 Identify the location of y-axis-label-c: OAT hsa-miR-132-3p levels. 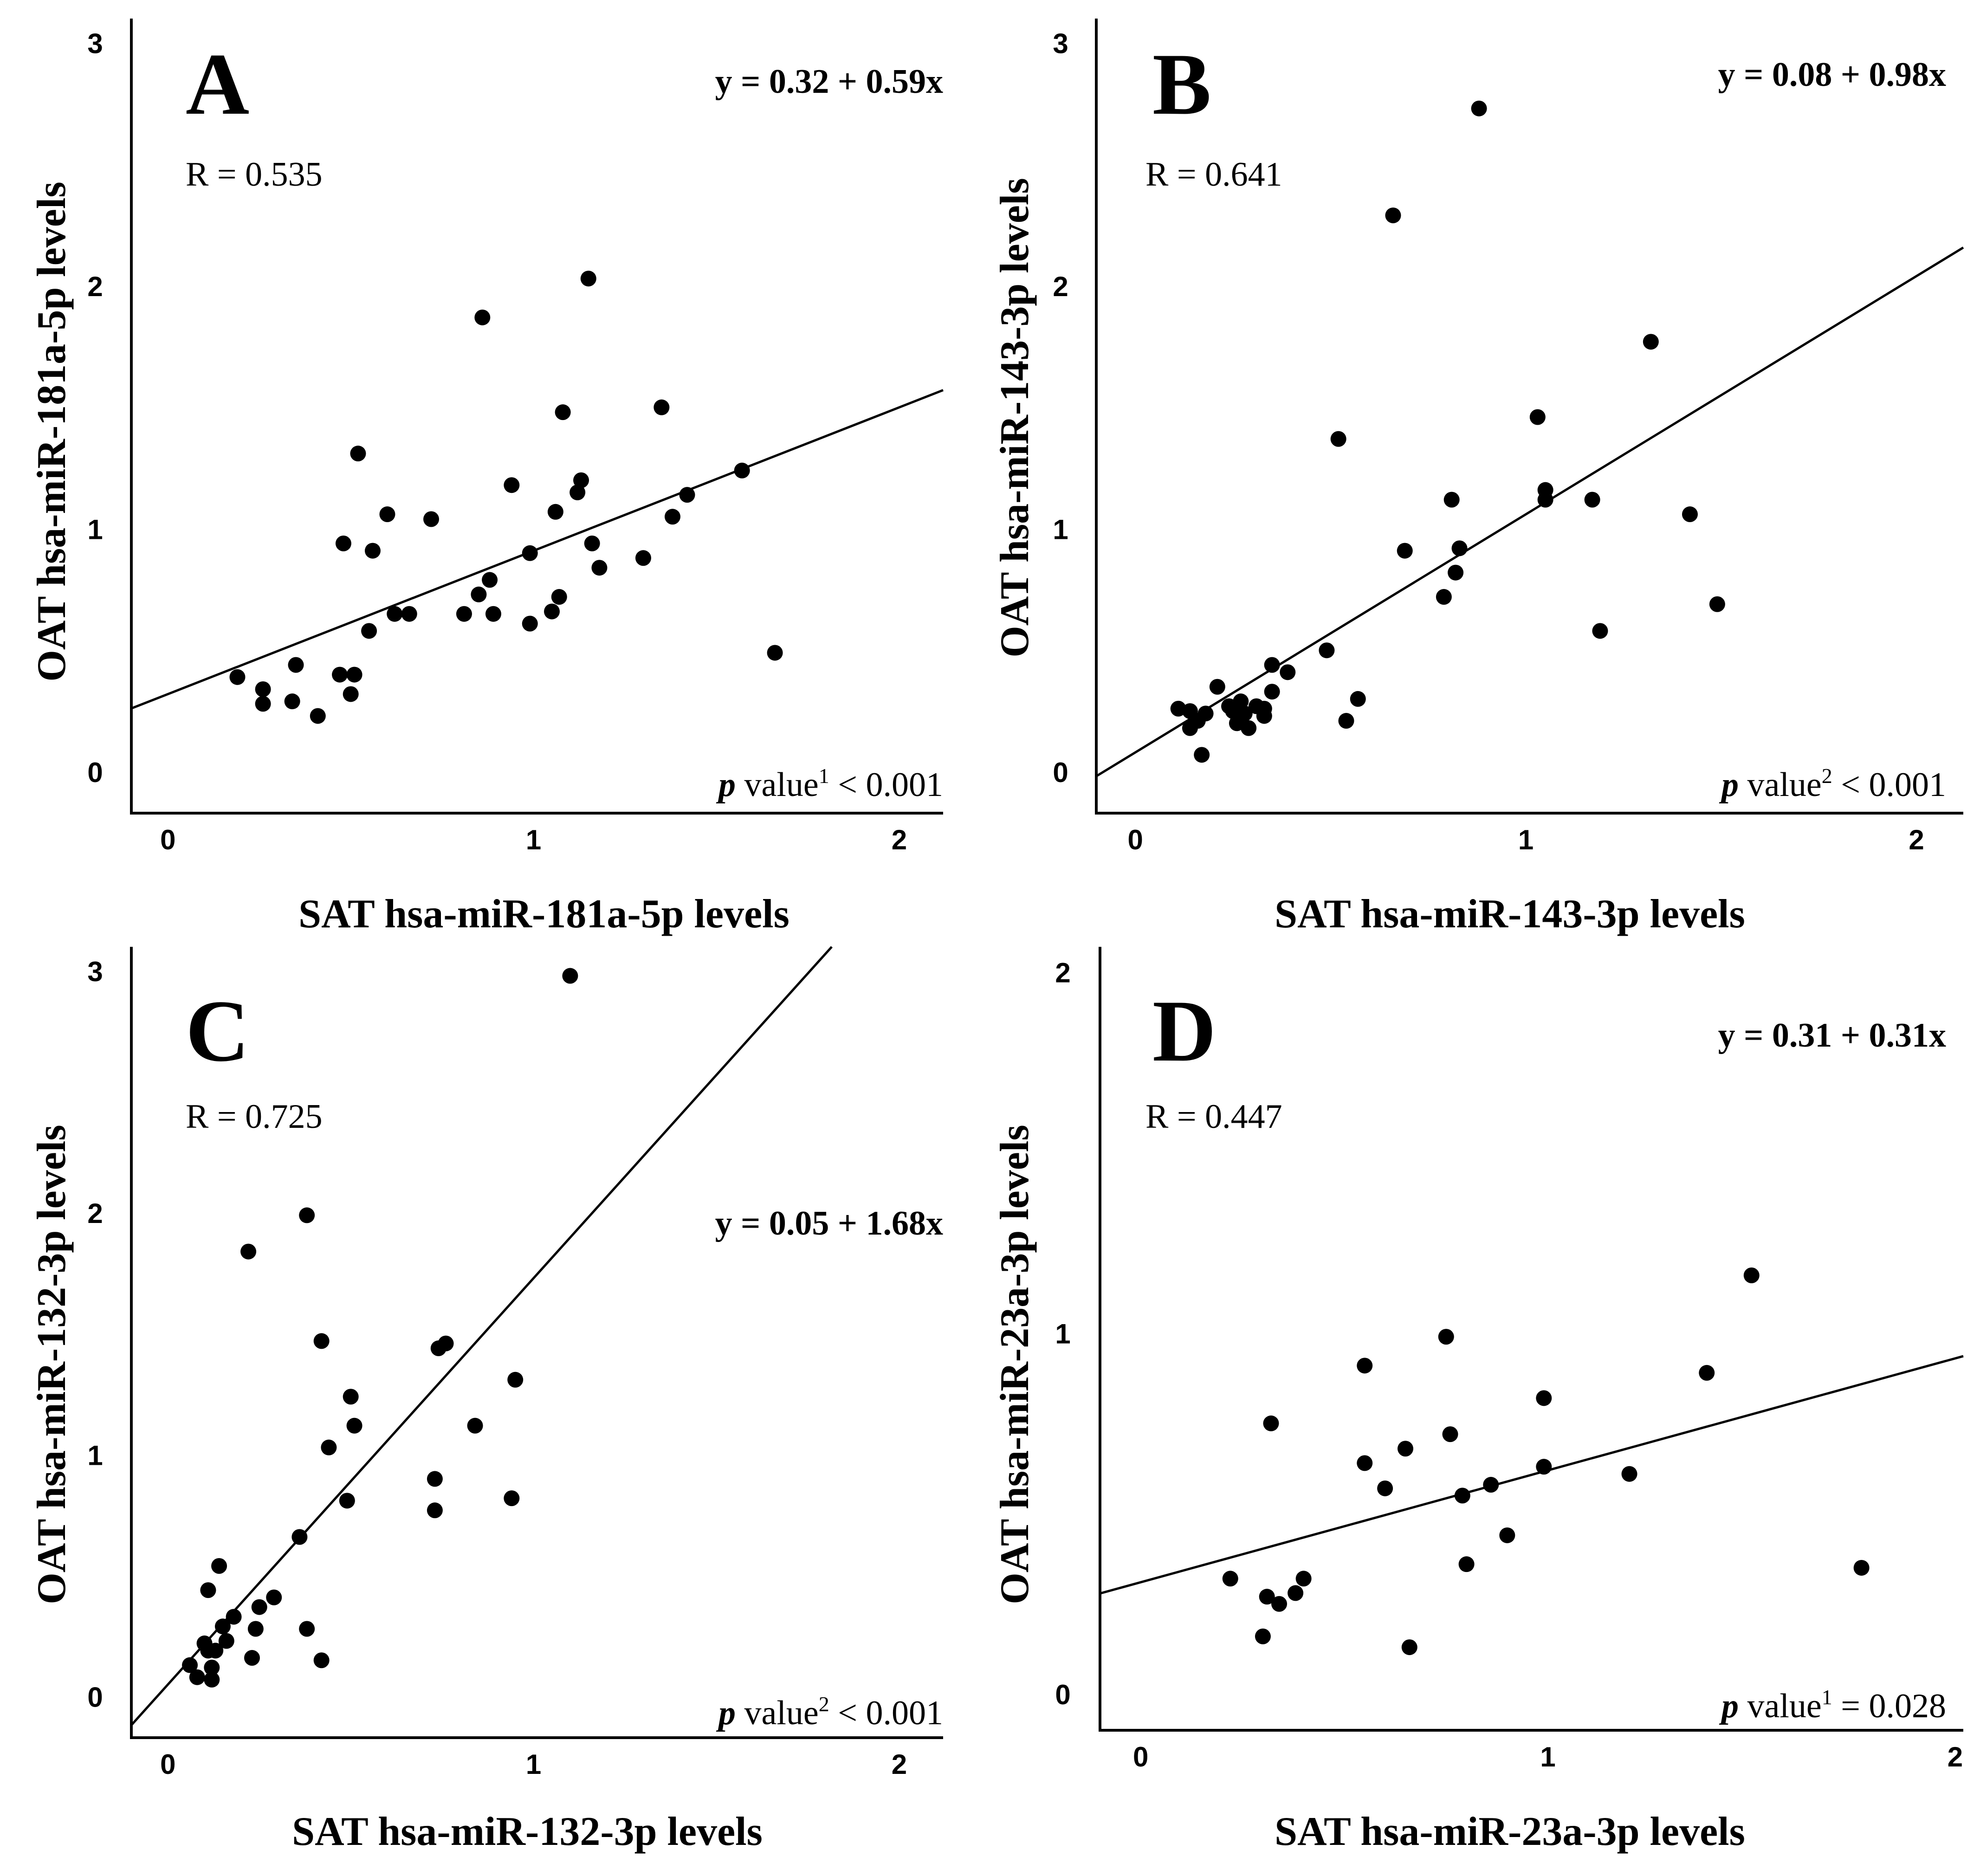
(51, 1364).